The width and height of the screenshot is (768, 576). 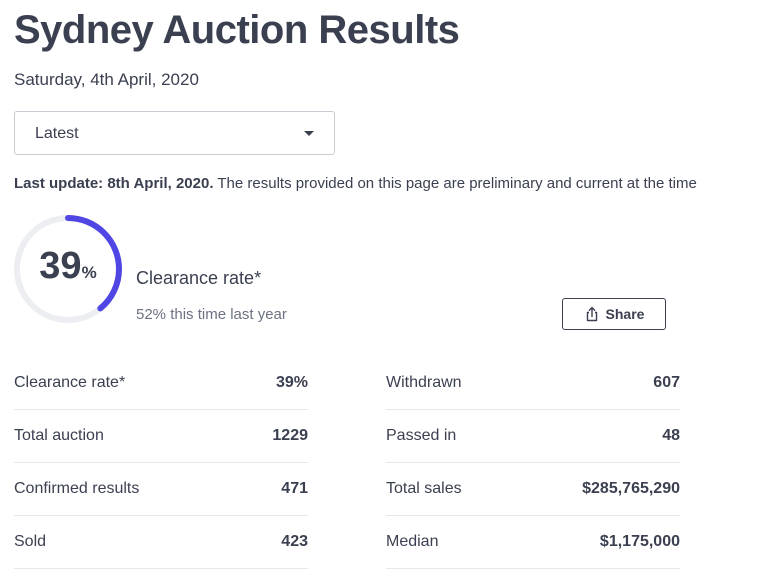 What do you see at coordinates (106, 79) in the screenshot?
I see `auction-date: Saturday, 4th April, 2020` at bounding box center [106, 79].